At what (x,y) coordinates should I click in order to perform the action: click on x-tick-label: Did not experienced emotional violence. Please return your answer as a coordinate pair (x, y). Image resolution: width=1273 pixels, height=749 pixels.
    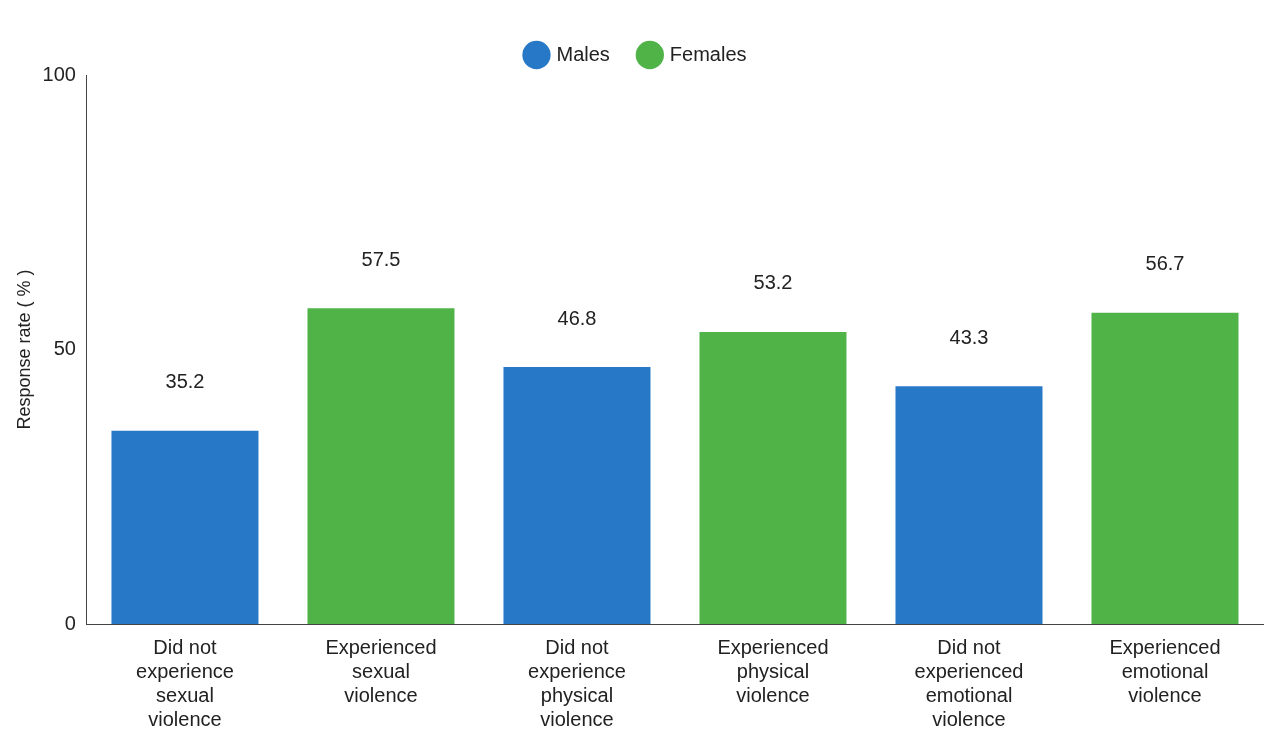
    Looking at the image, I should click on (969, 682).